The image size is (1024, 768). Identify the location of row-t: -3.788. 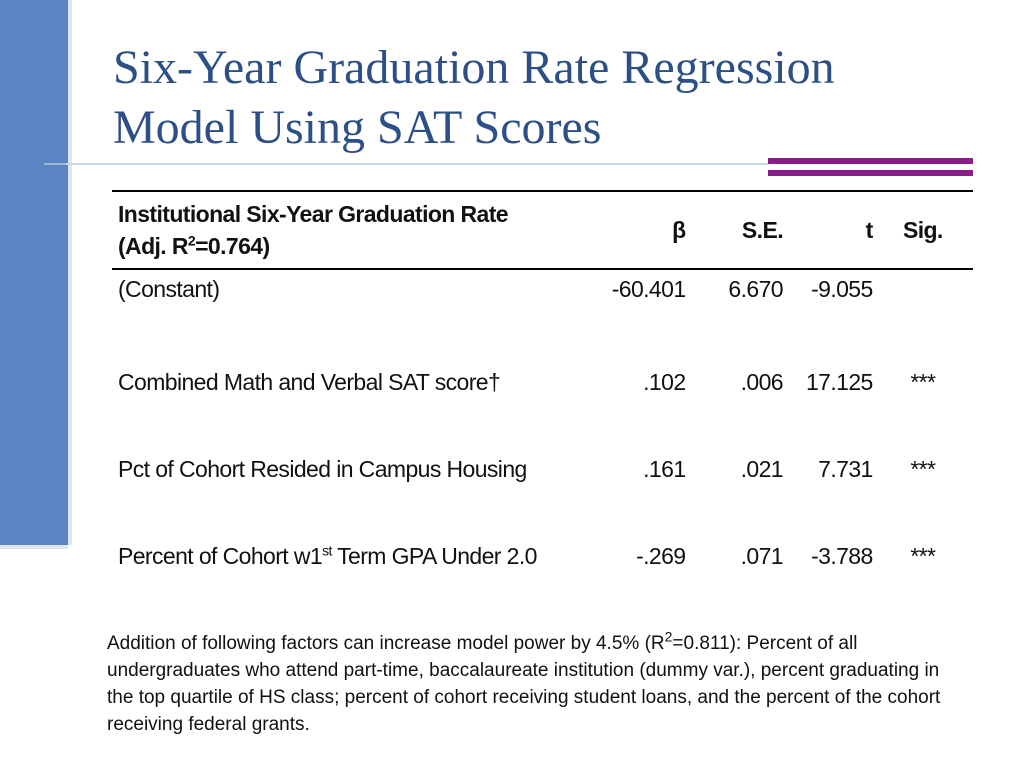
(842, 555).